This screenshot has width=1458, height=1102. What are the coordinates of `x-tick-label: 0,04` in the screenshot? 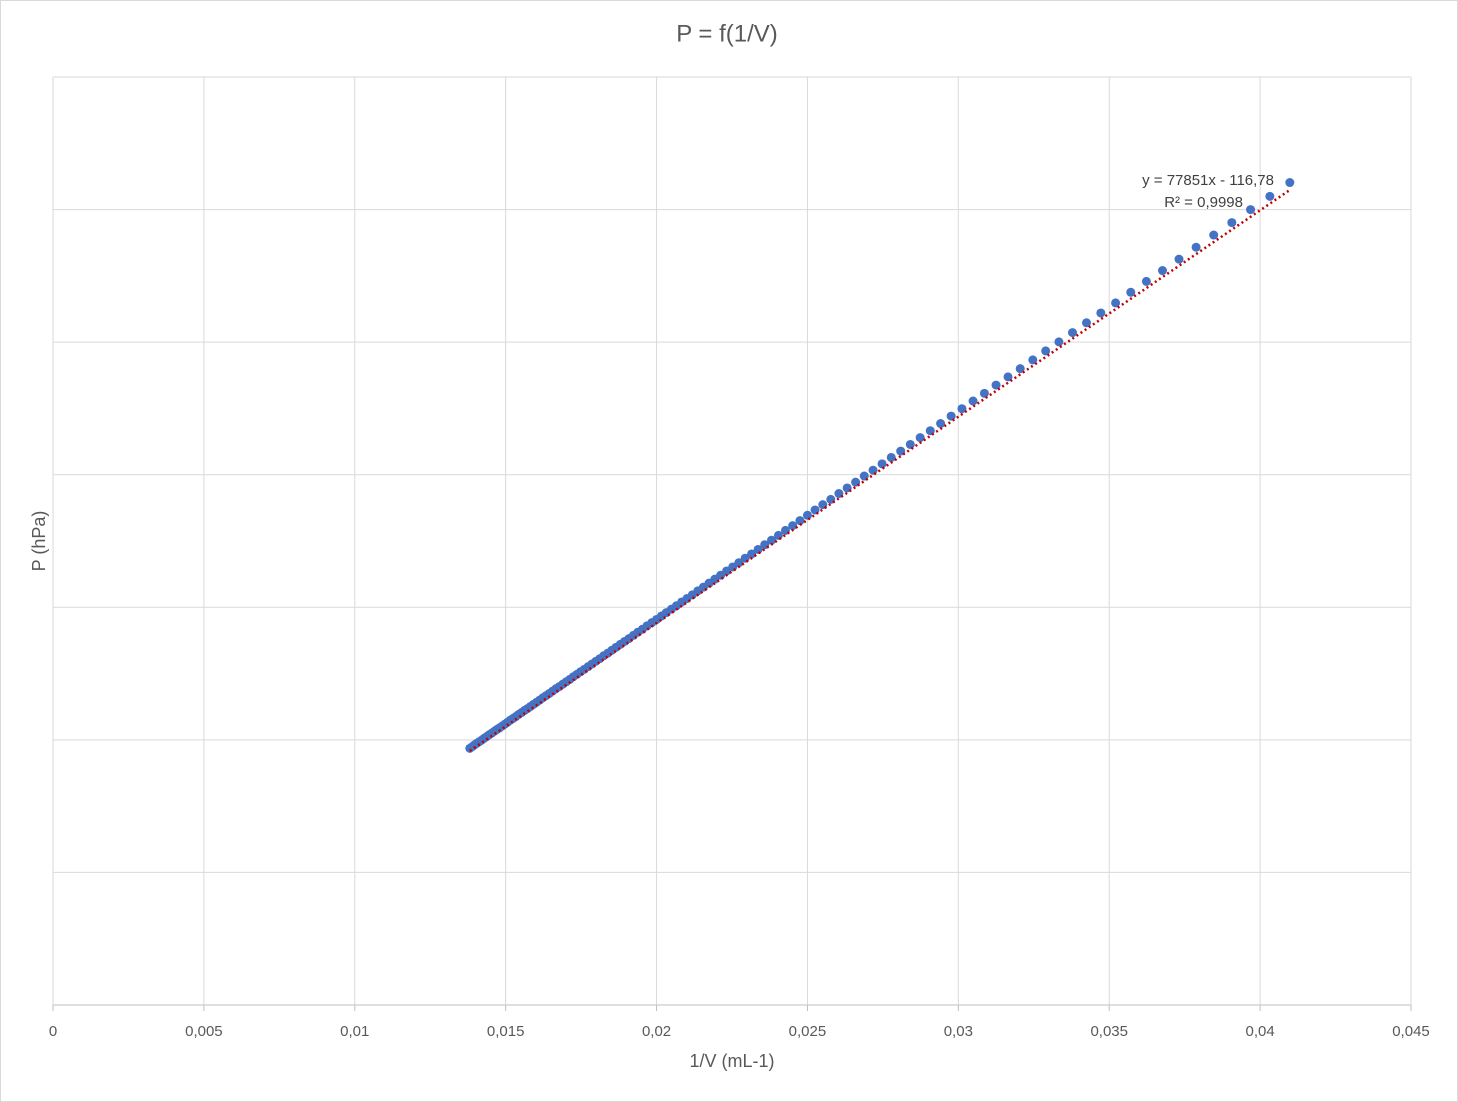 It's located at (1260, 1031).